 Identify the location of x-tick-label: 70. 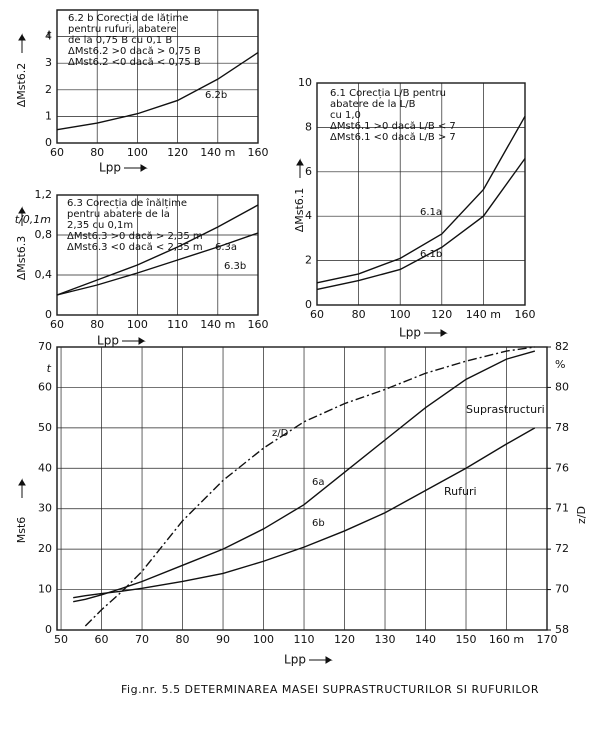
(142, 639).